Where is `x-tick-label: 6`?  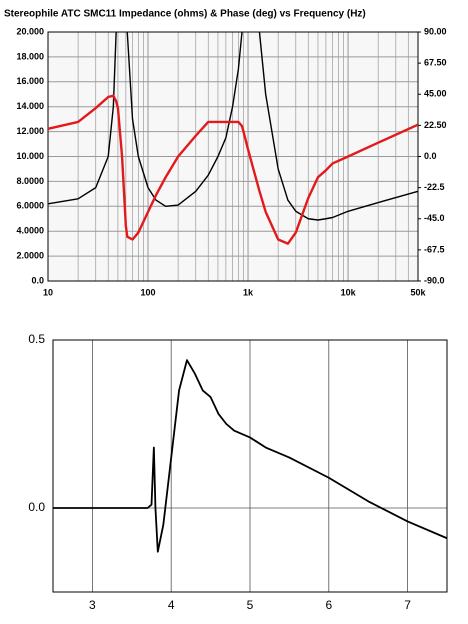
x-tick-label: 6 is located at coordinates (328, 605).